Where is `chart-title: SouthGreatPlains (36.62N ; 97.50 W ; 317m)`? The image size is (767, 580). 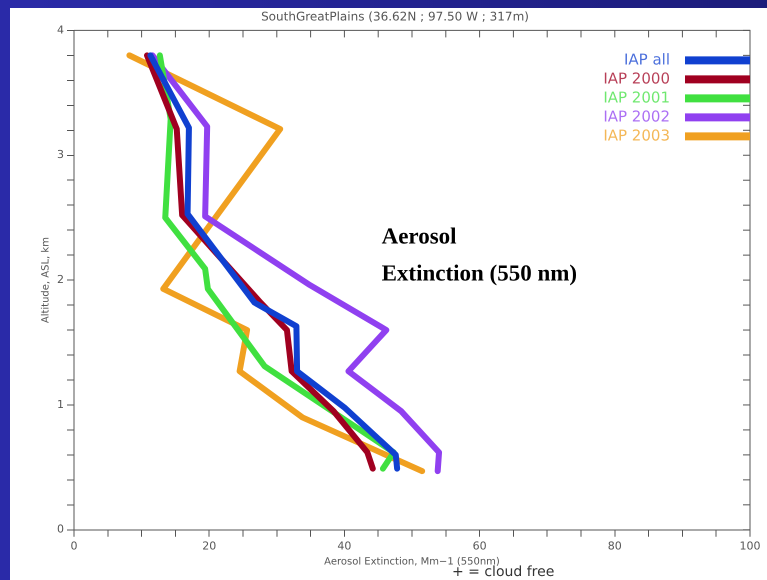
chart-title: SouthGreatPlains (36.62N ; 97.50 W ; 317m) is located at coordinates (395, 16).